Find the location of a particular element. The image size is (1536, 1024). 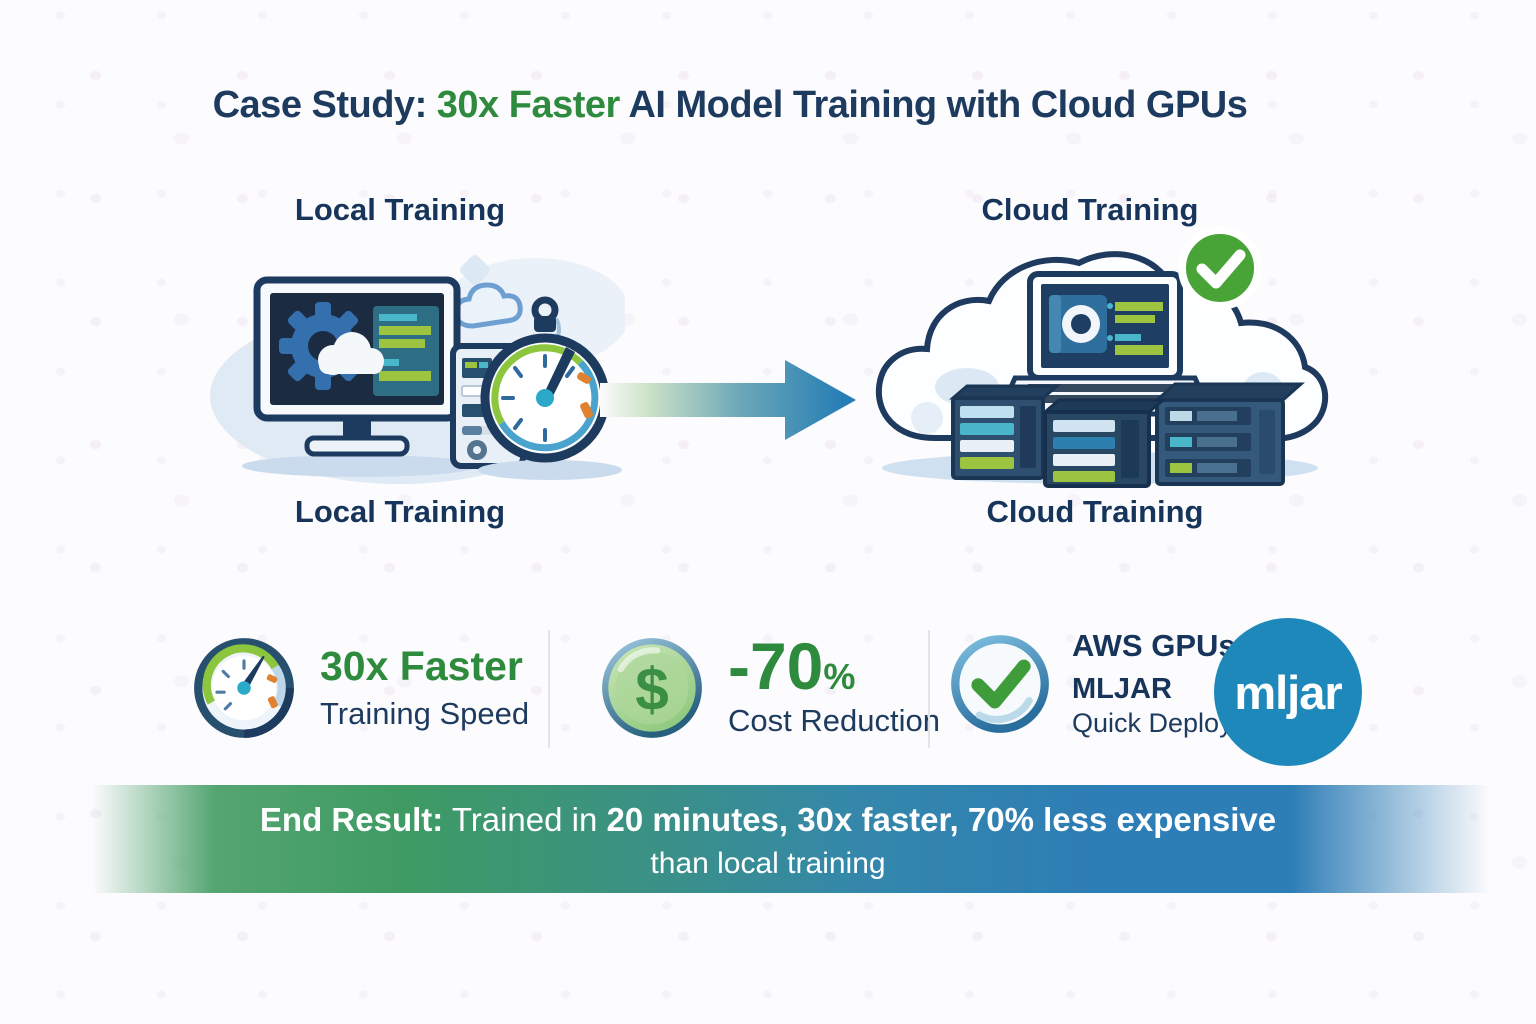

stat-cost-reduction: $ -70% Cost Reduction is located at coordinates (770, 686).